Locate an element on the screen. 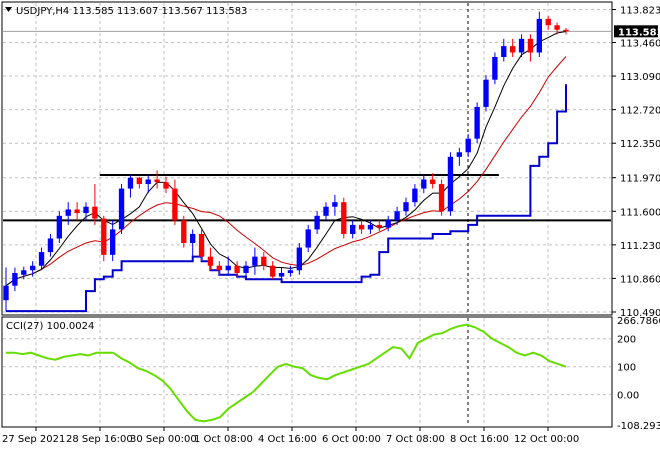  time-tick-label: 30 Sep 00:00 is located at coordinates (163, 439).